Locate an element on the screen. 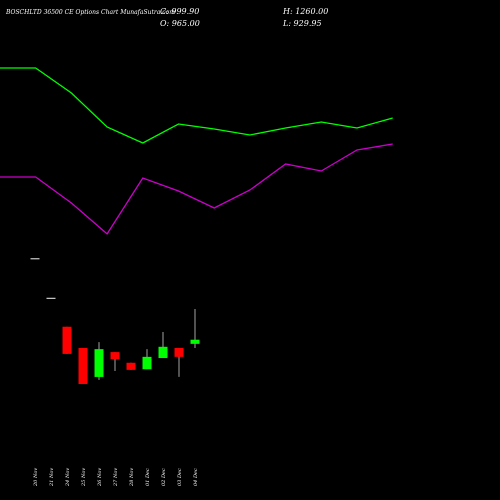  x-tick-label: 20 Nov is located at coordinates (36, 477).